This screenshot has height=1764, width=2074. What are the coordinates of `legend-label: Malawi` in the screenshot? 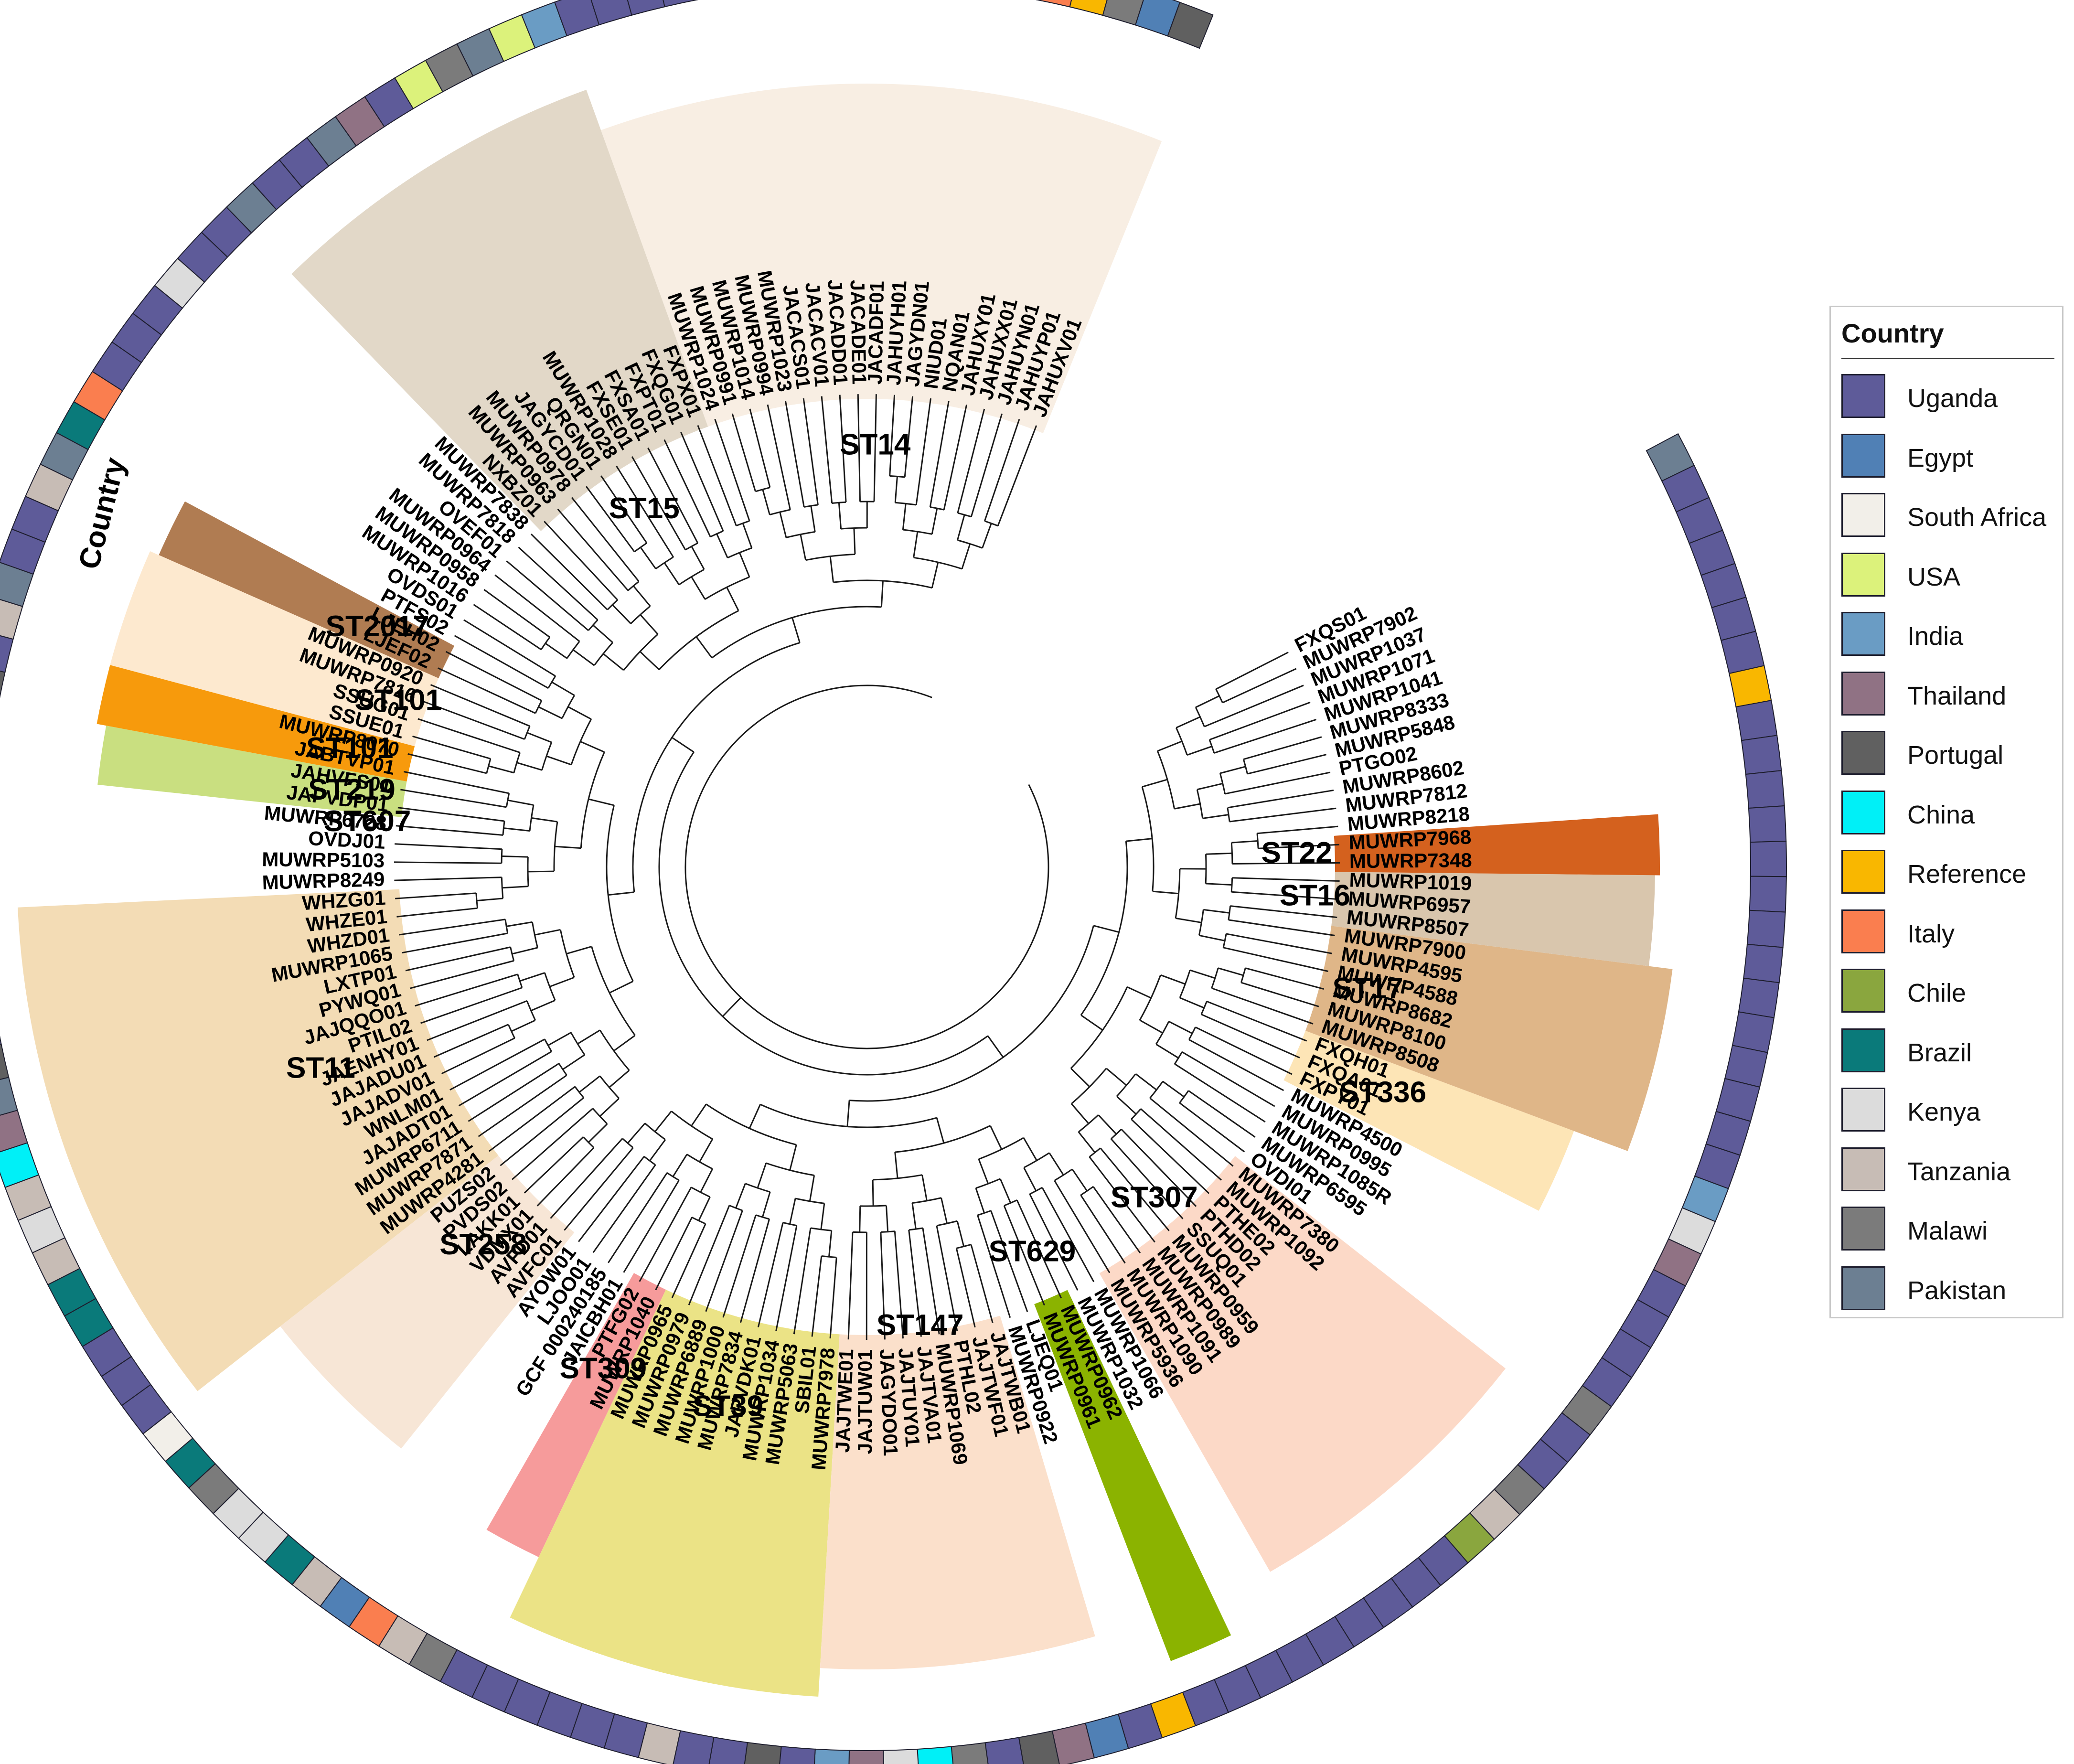 It's located at (1947, 1231).